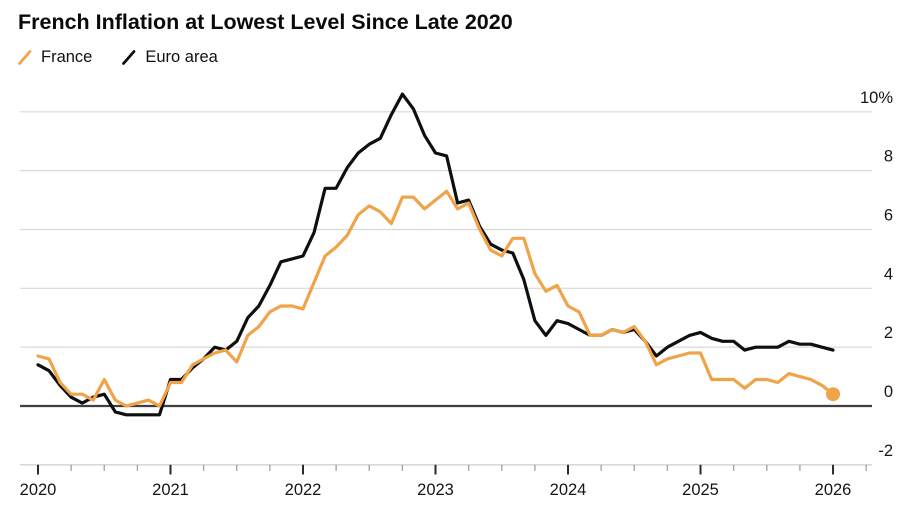  Describe the element at coordinates (118, 57) in the screenshot. I see `chart-legend: France Euro area` at that location.